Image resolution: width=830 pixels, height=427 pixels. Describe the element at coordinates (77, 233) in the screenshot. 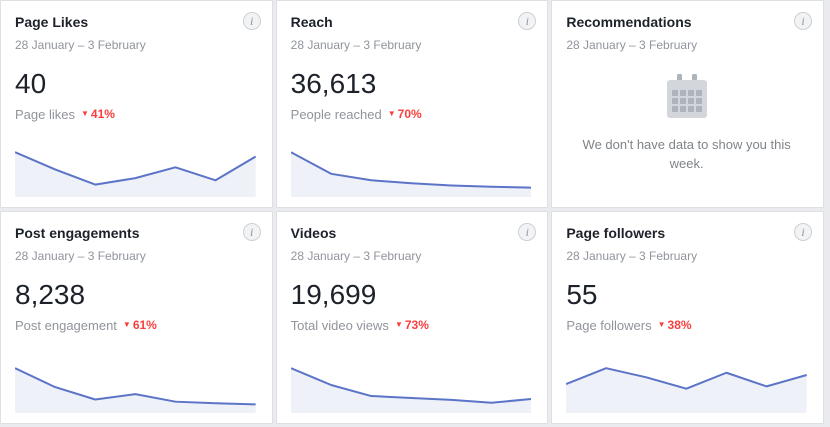

I see `card-title: Post engagements` at that location.